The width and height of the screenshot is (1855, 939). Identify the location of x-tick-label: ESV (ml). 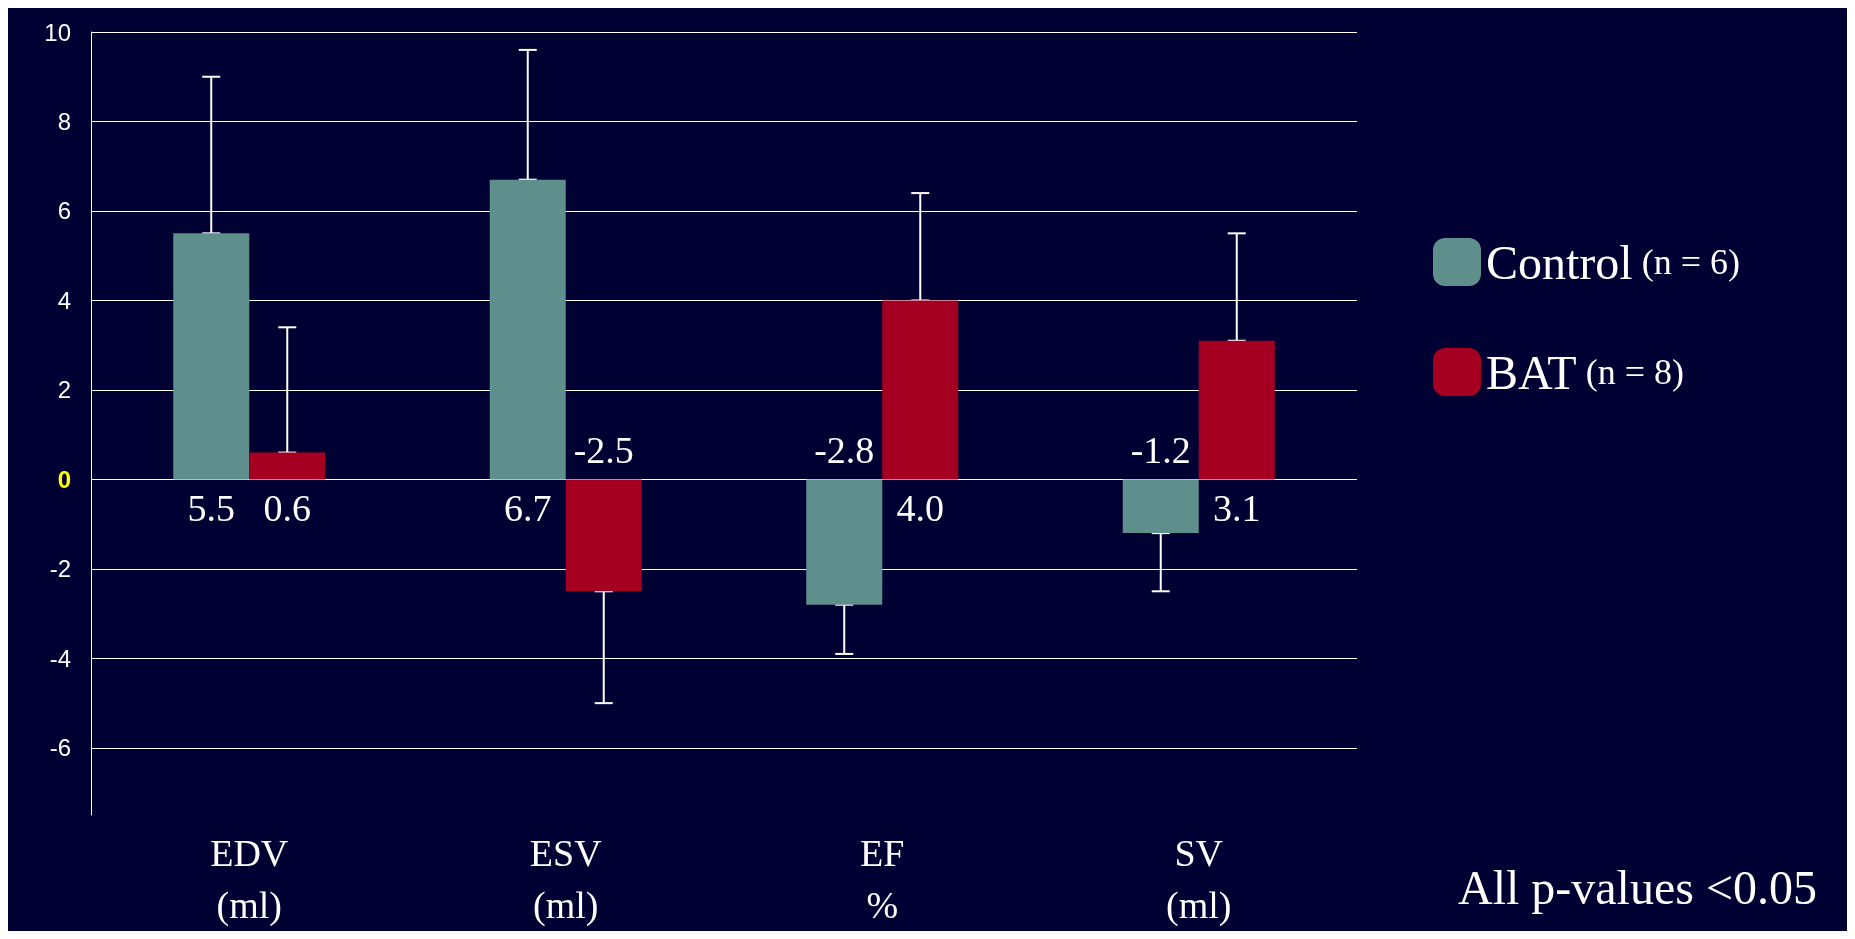
(566, 879).